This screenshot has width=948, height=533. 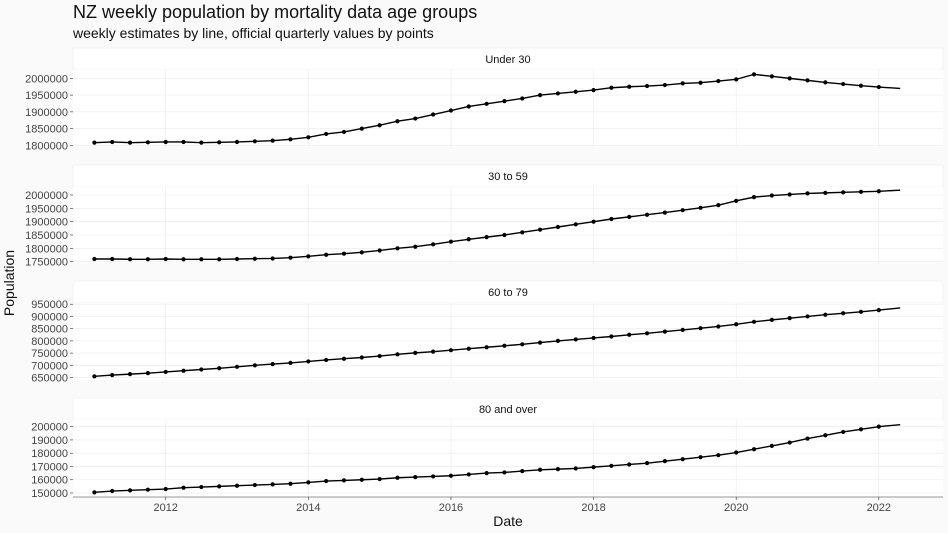 What do you see at coordinates (46, 196) in the screenshot?
I see `y-tick-label: 2000000` at bounding box center [46, 196].